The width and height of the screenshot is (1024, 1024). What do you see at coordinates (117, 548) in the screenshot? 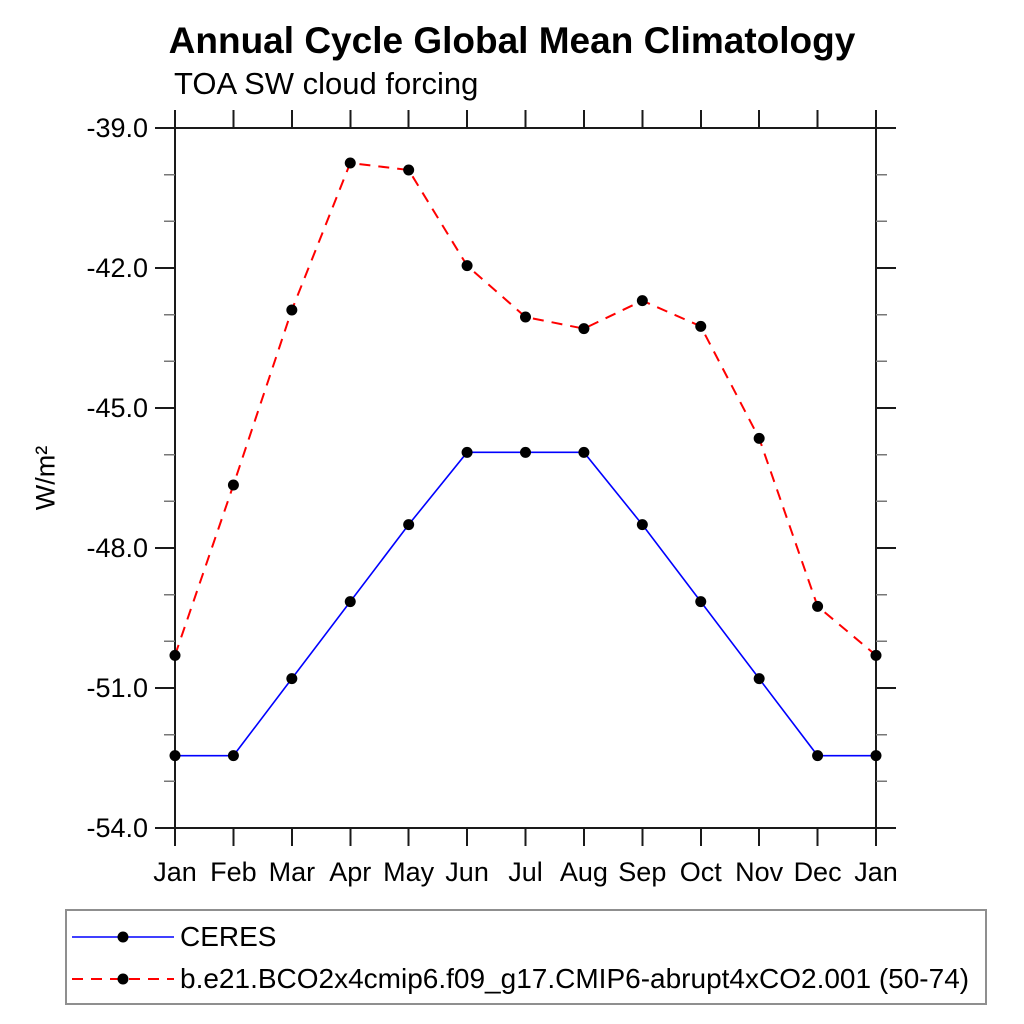
I see `y-tick-label: -48.0` at bounding box center [117, 548].